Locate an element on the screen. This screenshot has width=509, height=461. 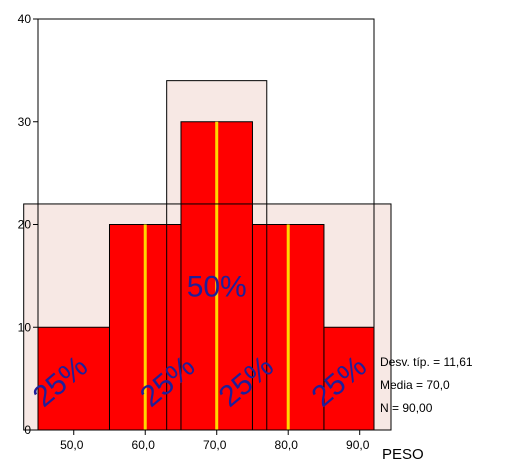
stat-line-1: Media = 70,0 is located at coordinates (415, 385).